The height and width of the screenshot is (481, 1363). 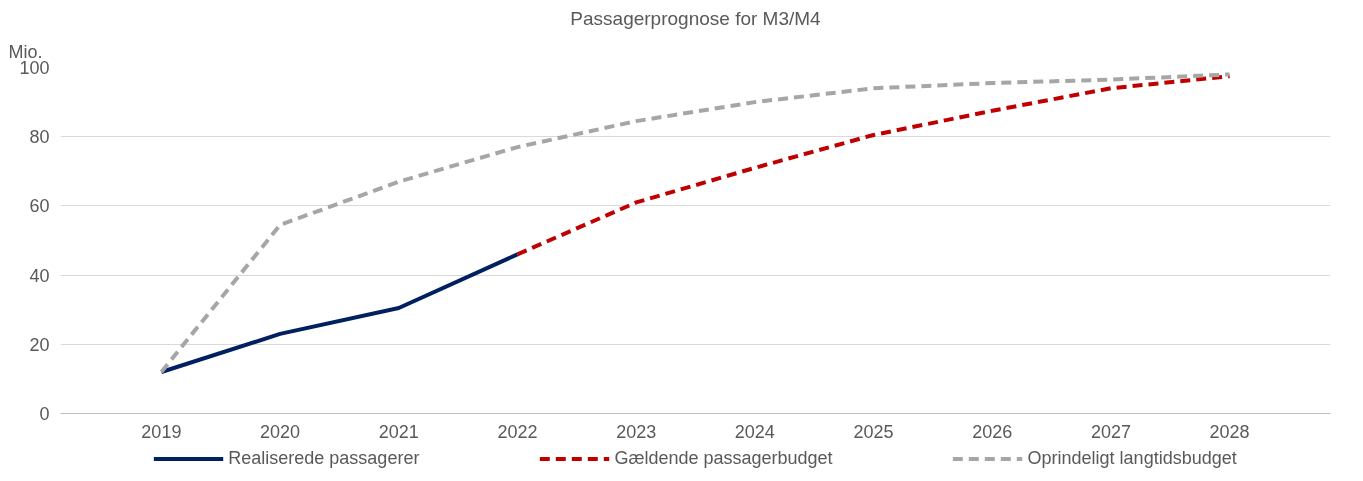 I want to click on line-series, so click(x=339, y=313).